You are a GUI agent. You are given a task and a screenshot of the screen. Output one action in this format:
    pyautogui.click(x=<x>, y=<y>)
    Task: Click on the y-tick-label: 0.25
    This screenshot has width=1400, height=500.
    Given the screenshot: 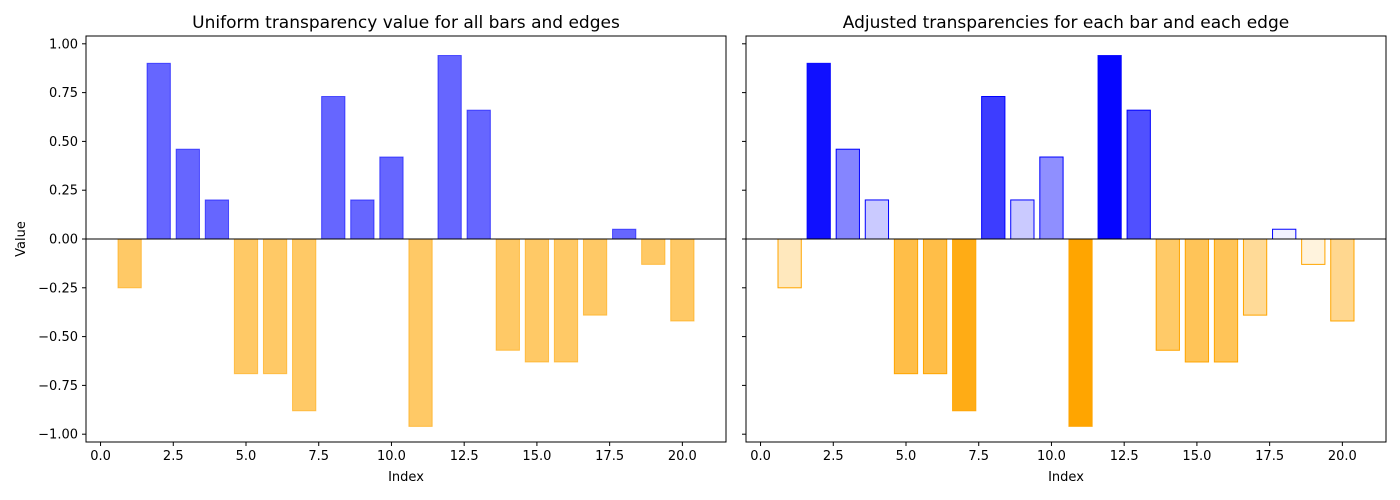 What is the action you would take?
    pyautogui.click(x=63, y=191)
    